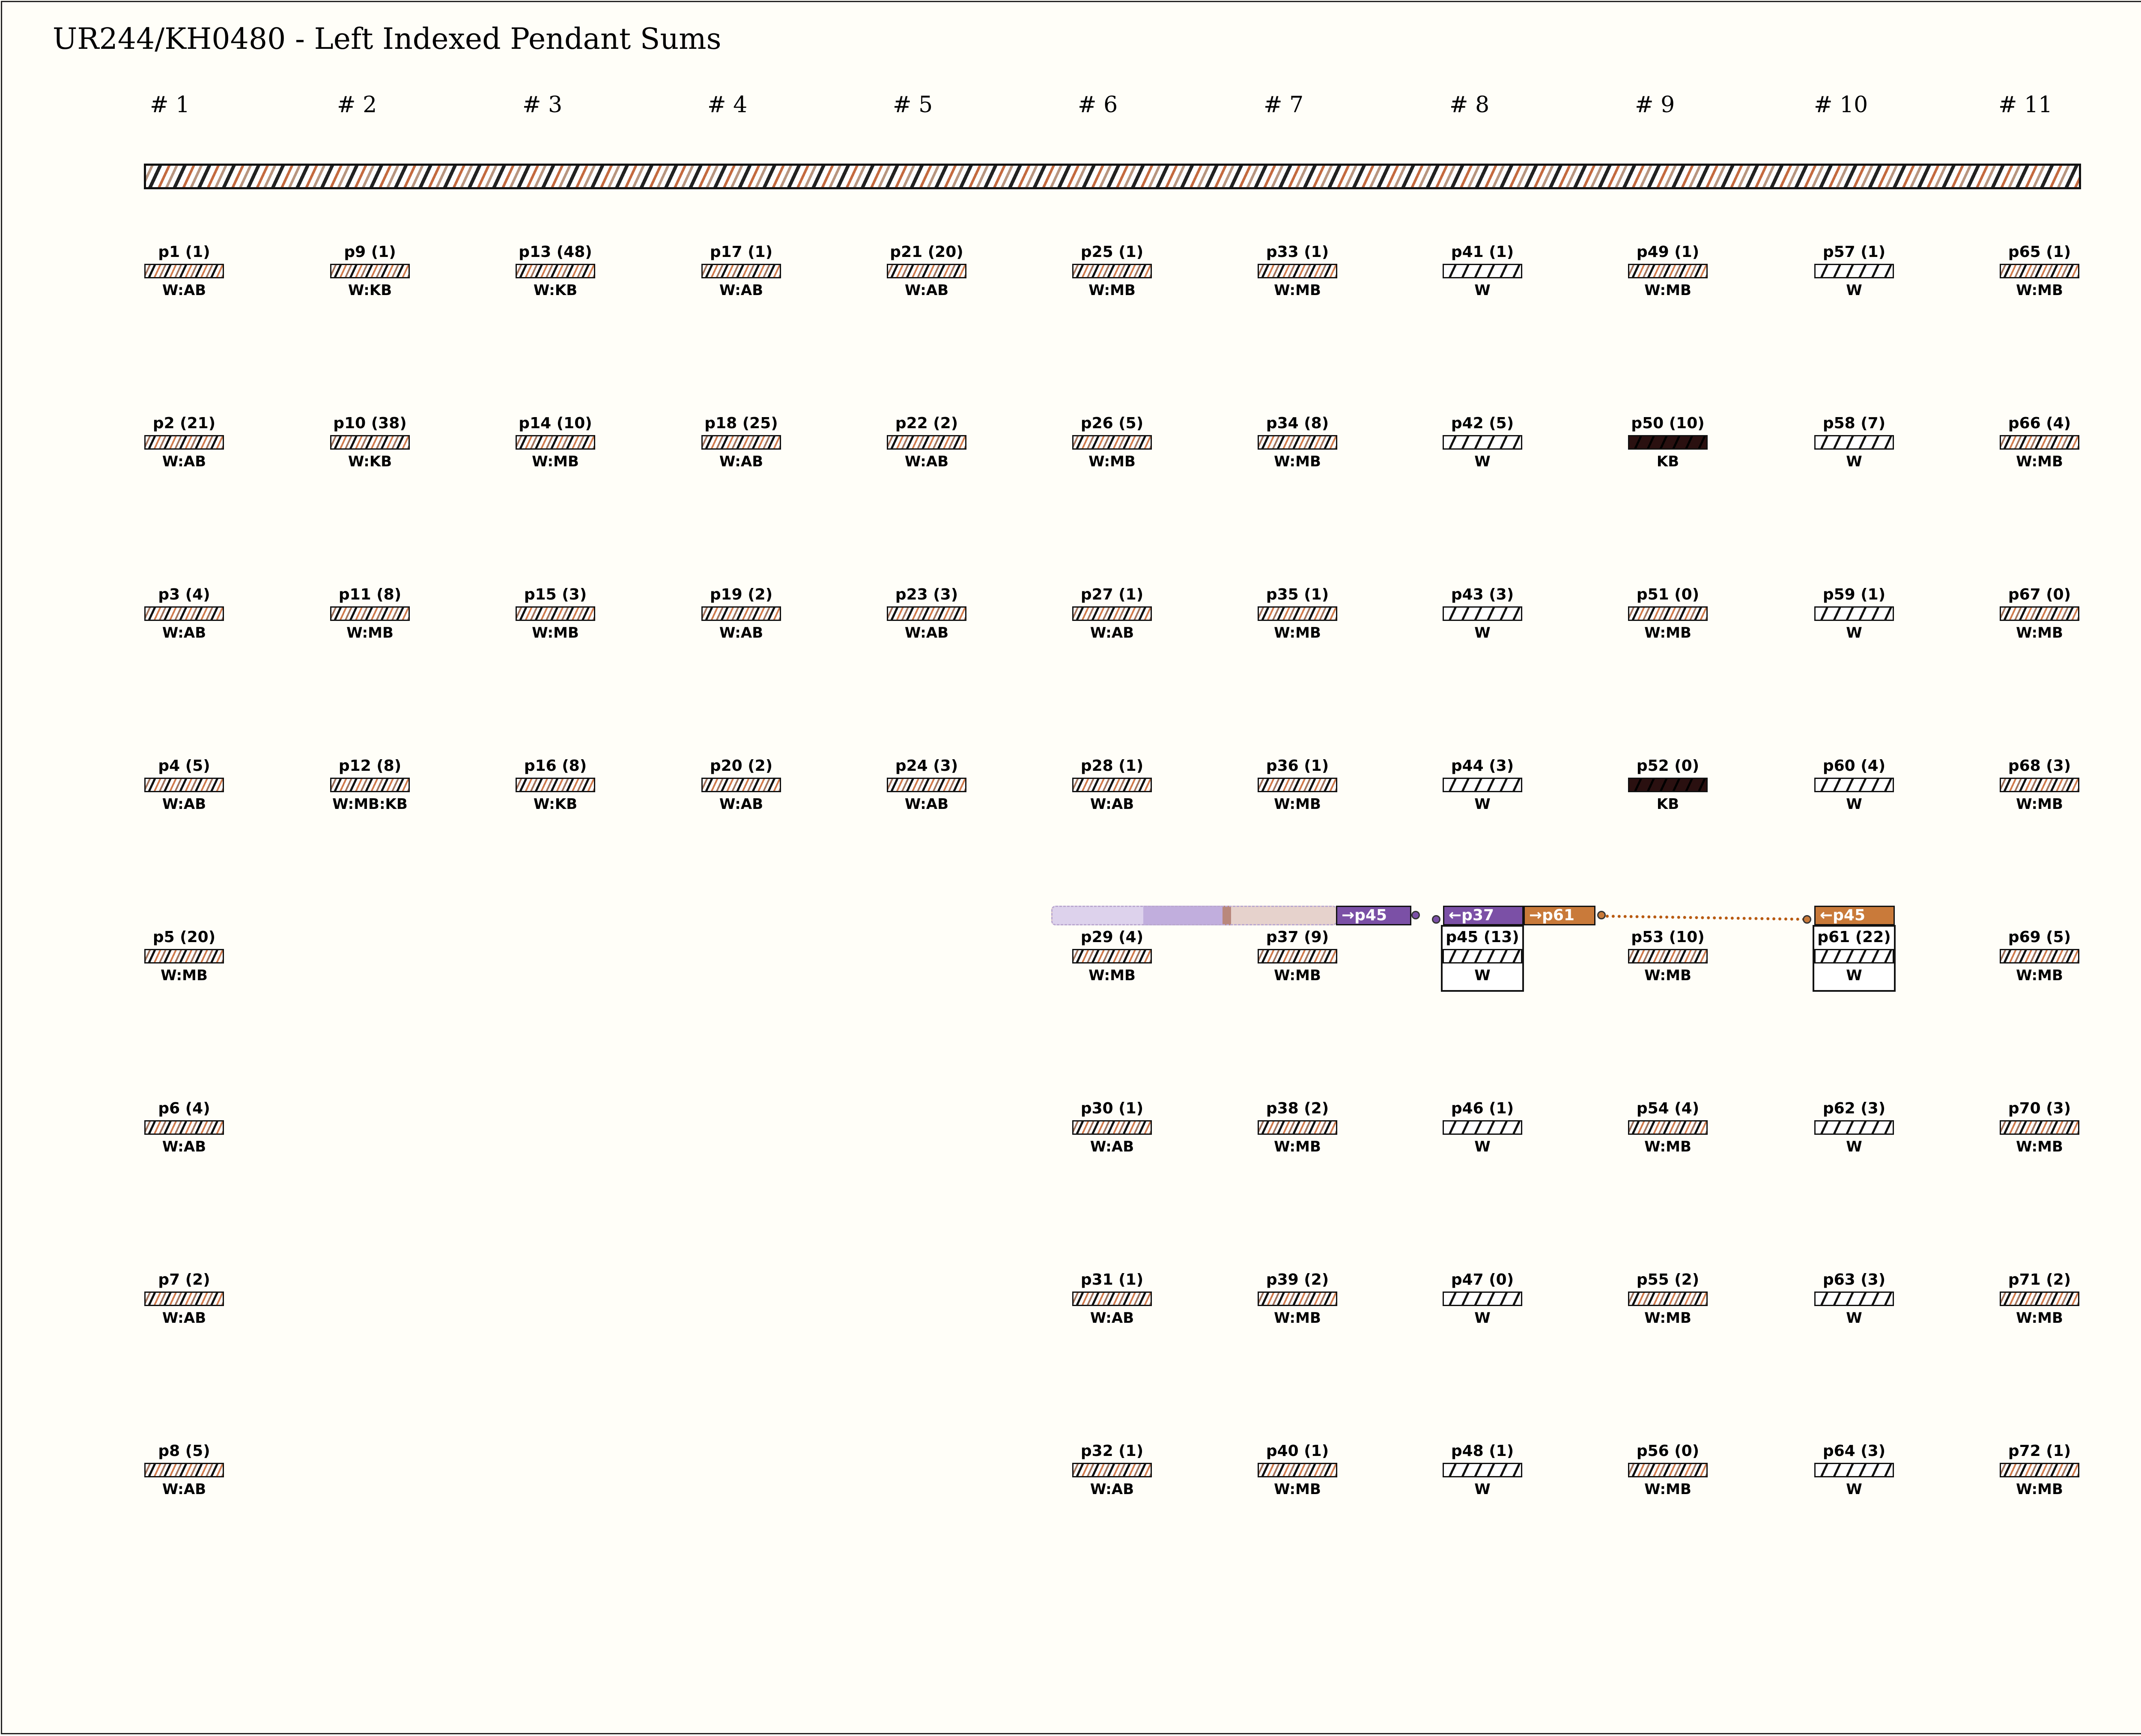 This screenshot has width=2141, height=1736. Describe the element at coordinates (2039, 1280) in the screenshot. I see `pendant-label: p71 (2)` at that location.